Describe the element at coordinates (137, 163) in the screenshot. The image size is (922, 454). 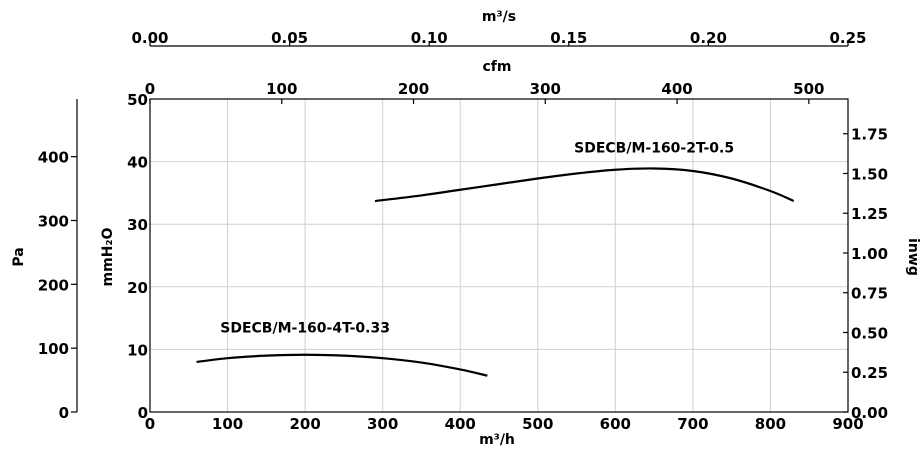
I see `mmh2o-tick-label: 40` at that location.